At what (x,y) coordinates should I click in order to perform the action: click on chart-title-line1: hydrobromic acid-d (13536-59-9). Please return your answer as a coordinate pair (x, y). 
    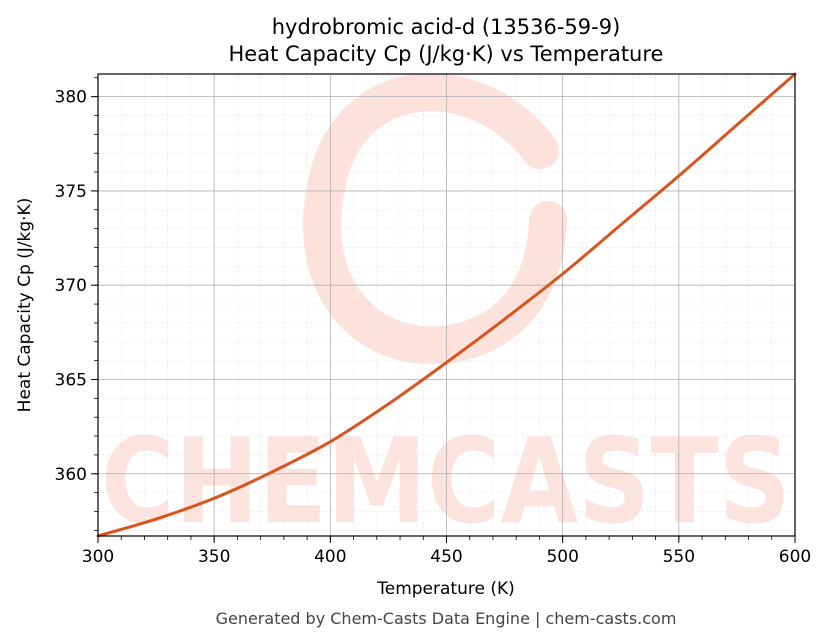
    Looking at the image, I should click on (446, 27).